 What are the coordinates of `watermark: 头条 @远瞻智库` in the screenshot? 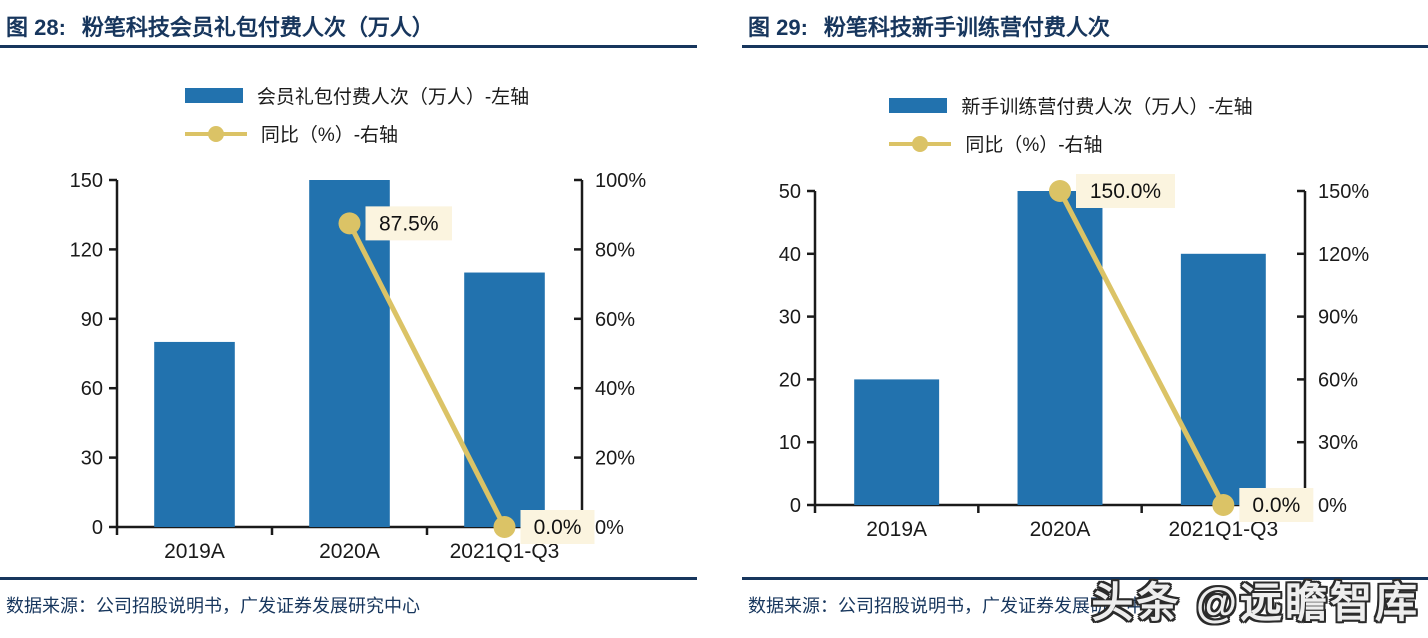 It's located at (1255, 602).